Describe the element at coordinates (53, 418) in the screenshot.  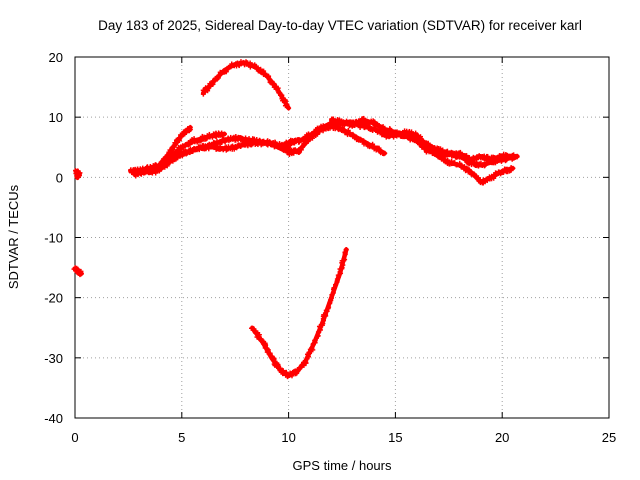
I see `y-tick-label: -40` at that location.